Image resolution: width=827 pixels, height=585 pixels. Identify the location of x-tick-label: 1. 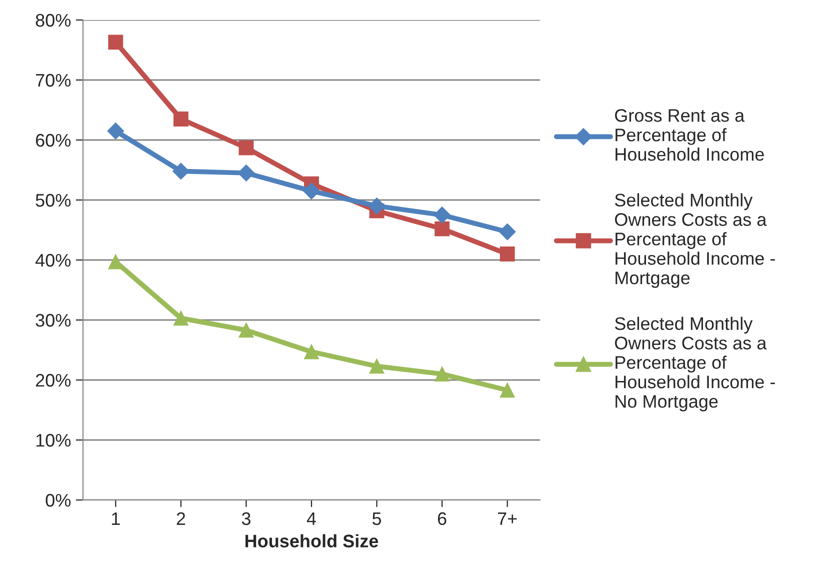
(116, 518).